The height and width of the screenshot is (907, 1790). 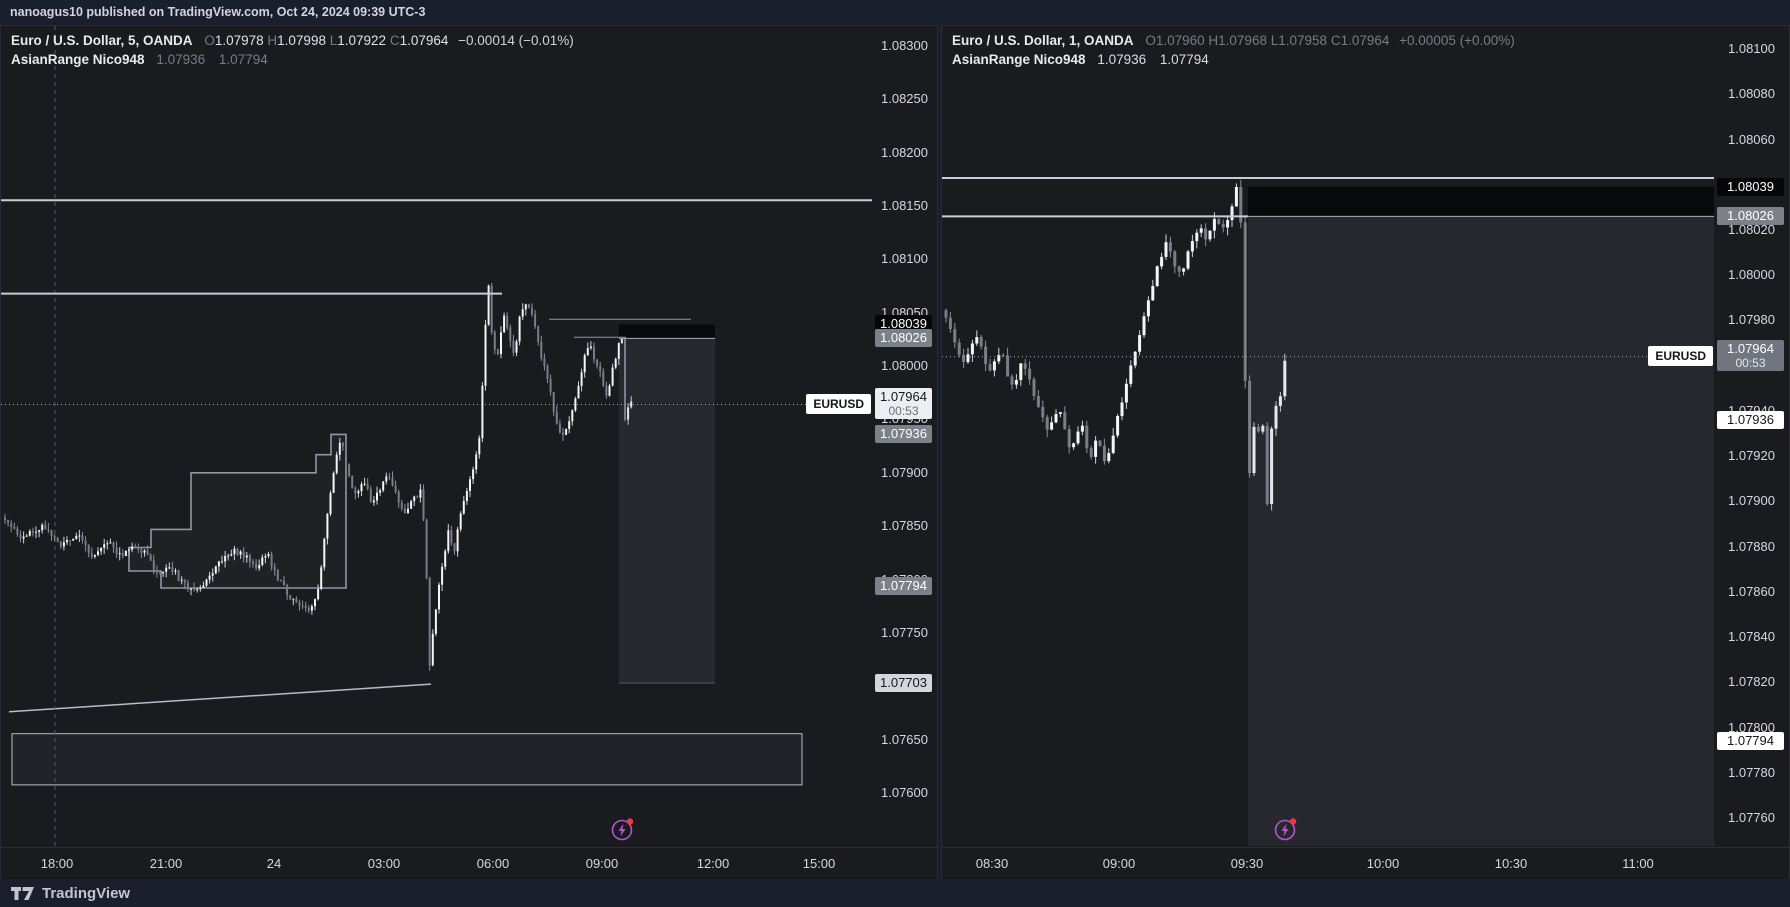 I want to click on price-tick: 1.07800, so click(x=1751, y=727).